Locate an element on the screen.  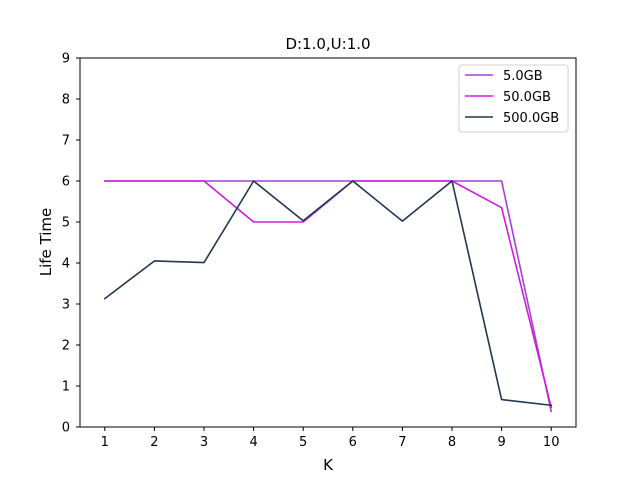
x-tick-label: 5 is located at coordinates (303, 442).